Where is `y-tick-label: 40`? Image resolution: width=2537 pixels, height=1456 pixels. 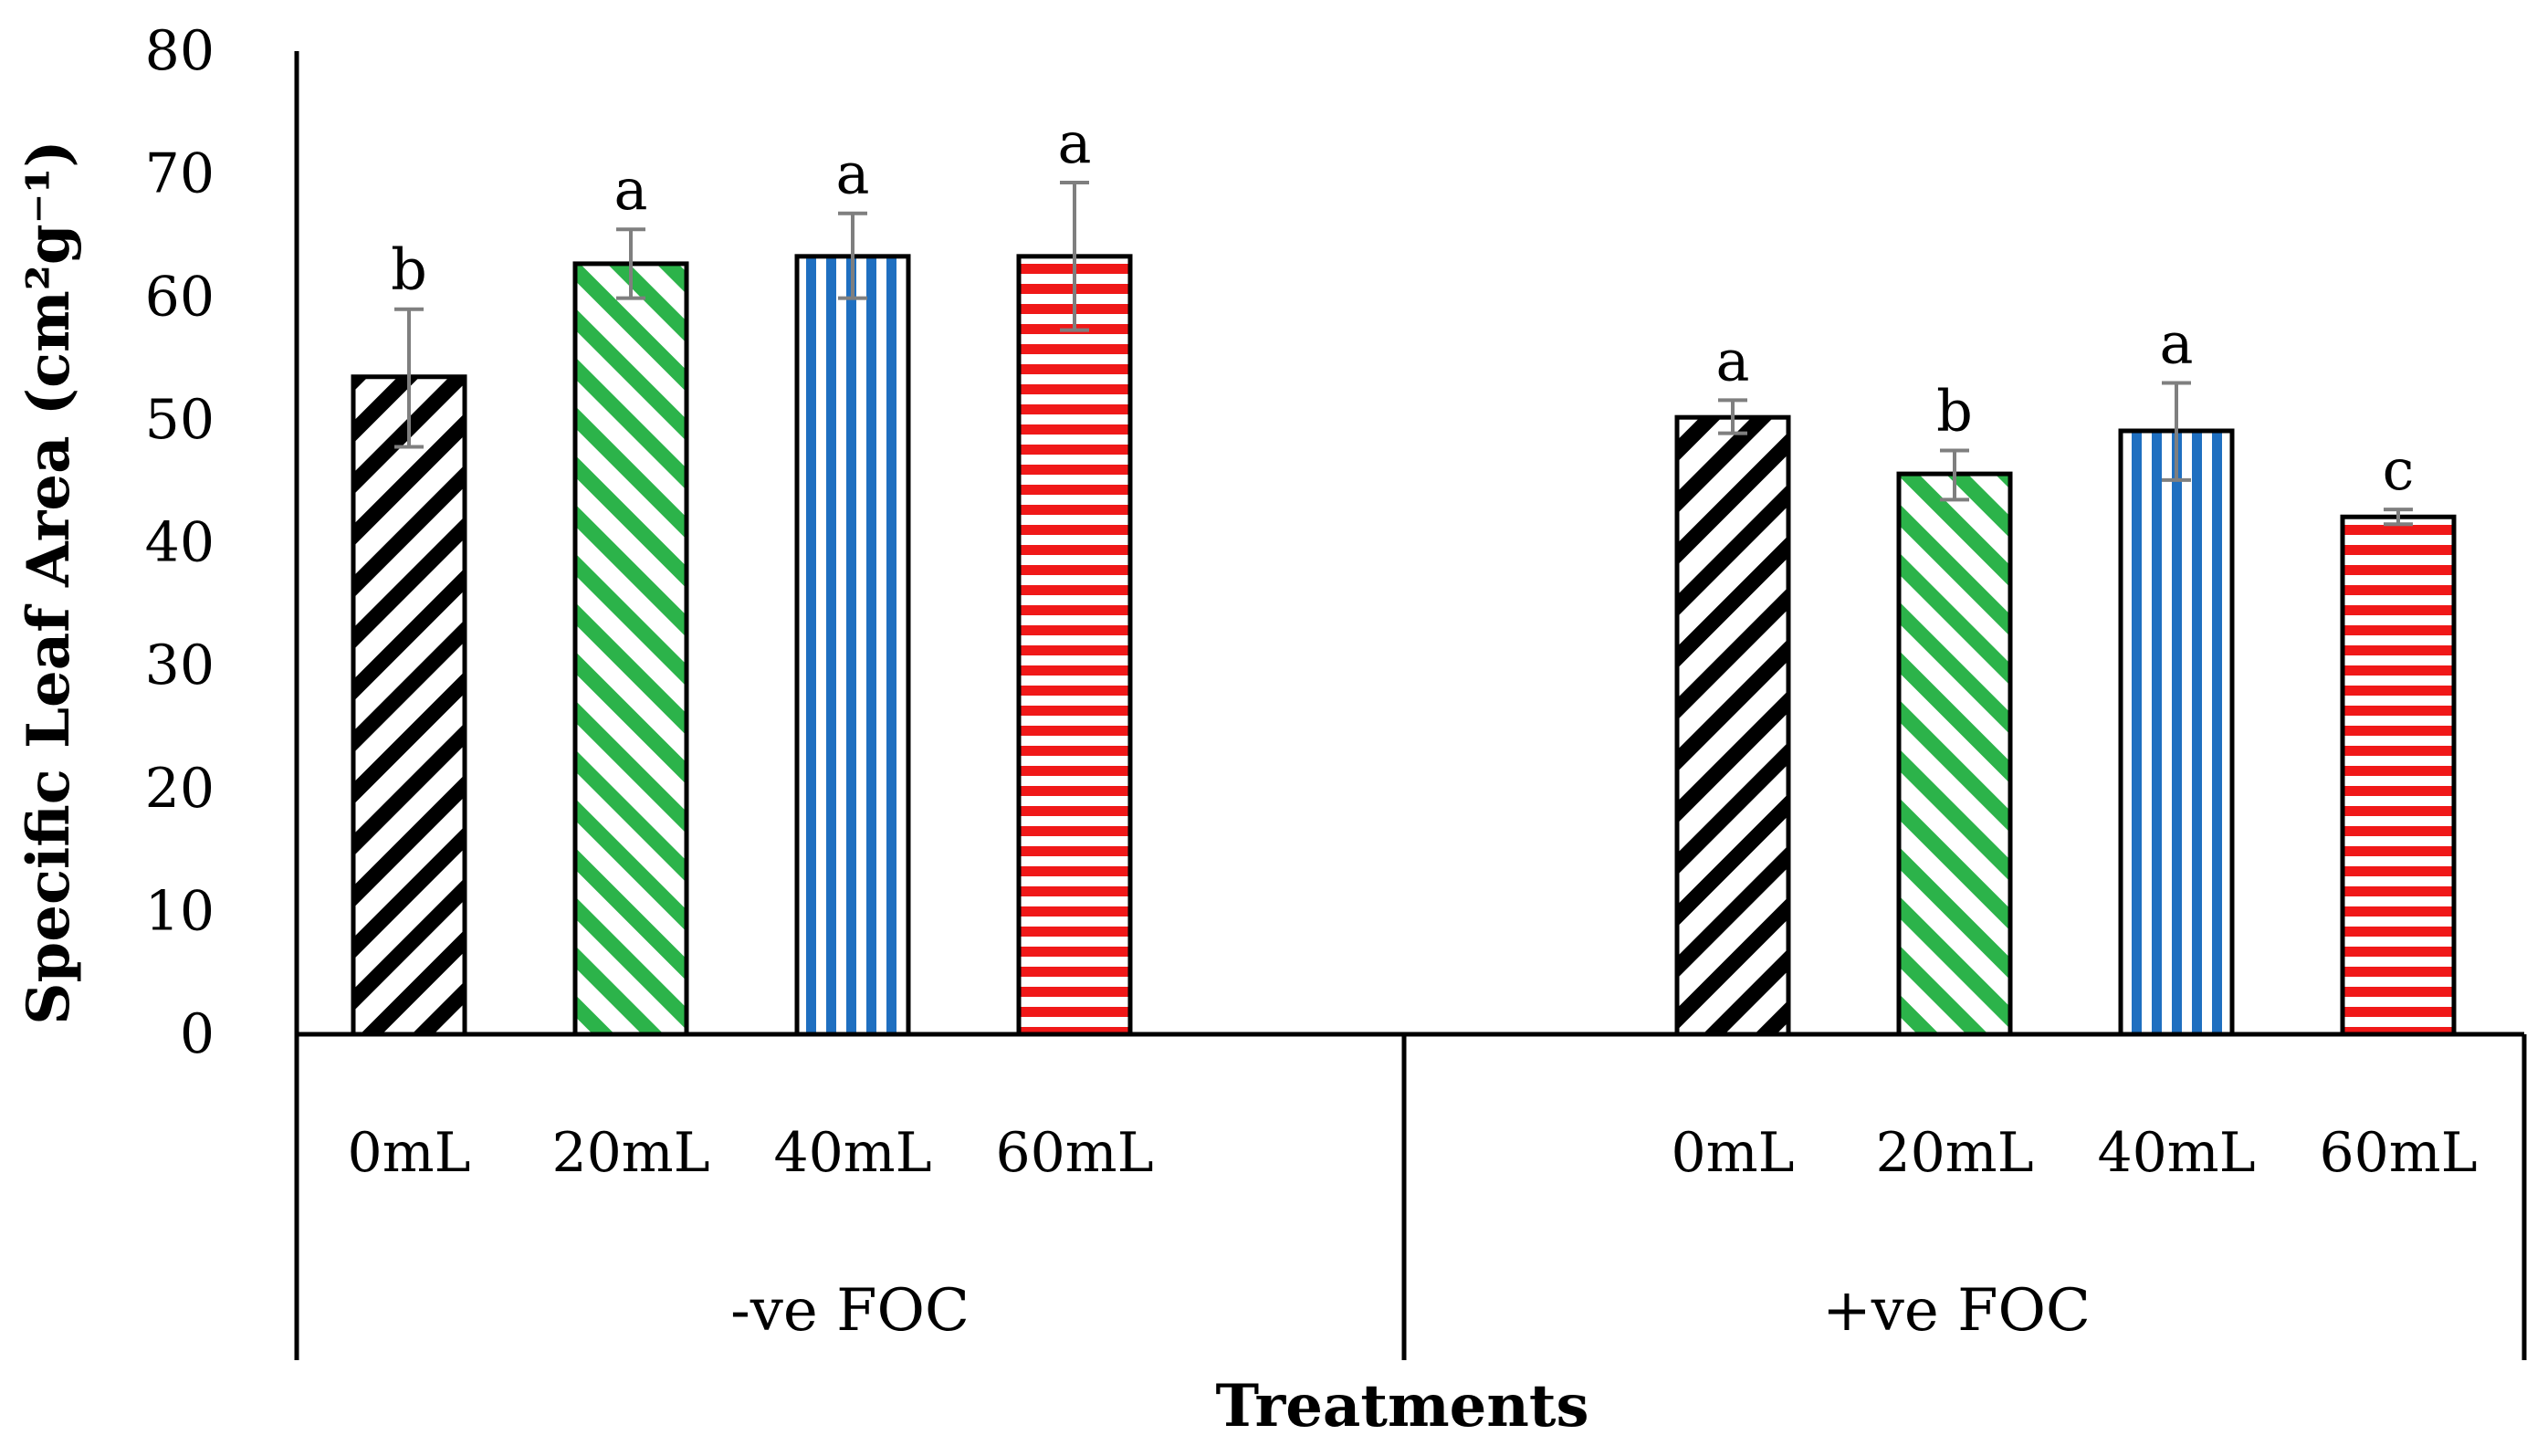 y-tick-label: 40 is located at coordinates (180, 543).